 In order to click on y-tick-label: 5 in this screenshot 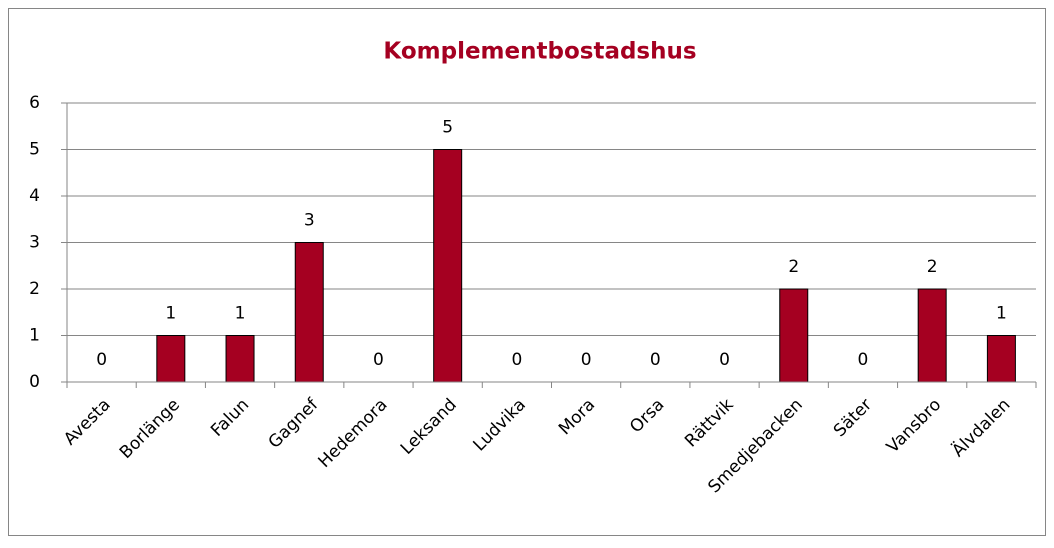, I will do `click(34, 150)`.